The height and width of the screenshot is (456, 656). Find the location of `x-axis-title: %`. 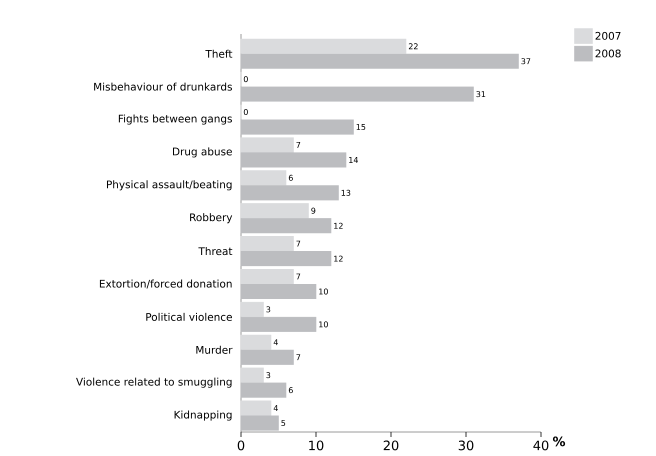

x-axis-title: % is located at coordinates (559, 441).